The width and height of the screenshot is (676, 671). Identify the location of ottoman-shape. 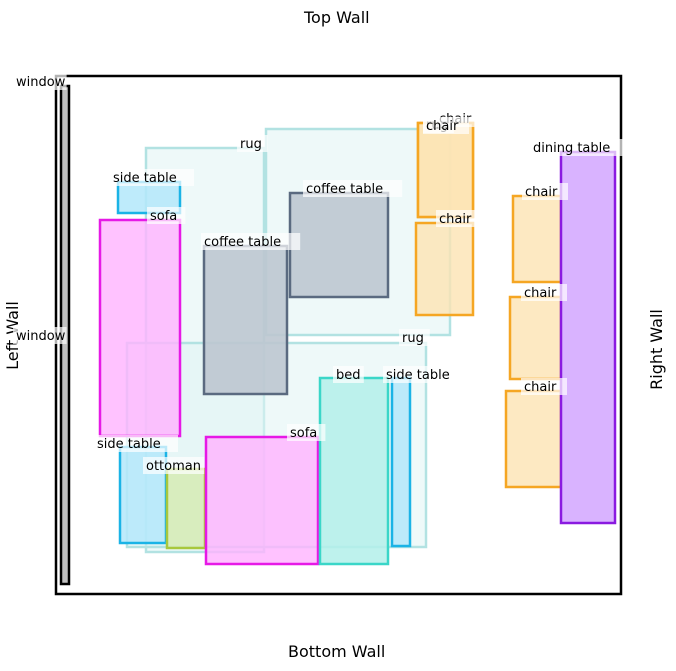
(186, 508).